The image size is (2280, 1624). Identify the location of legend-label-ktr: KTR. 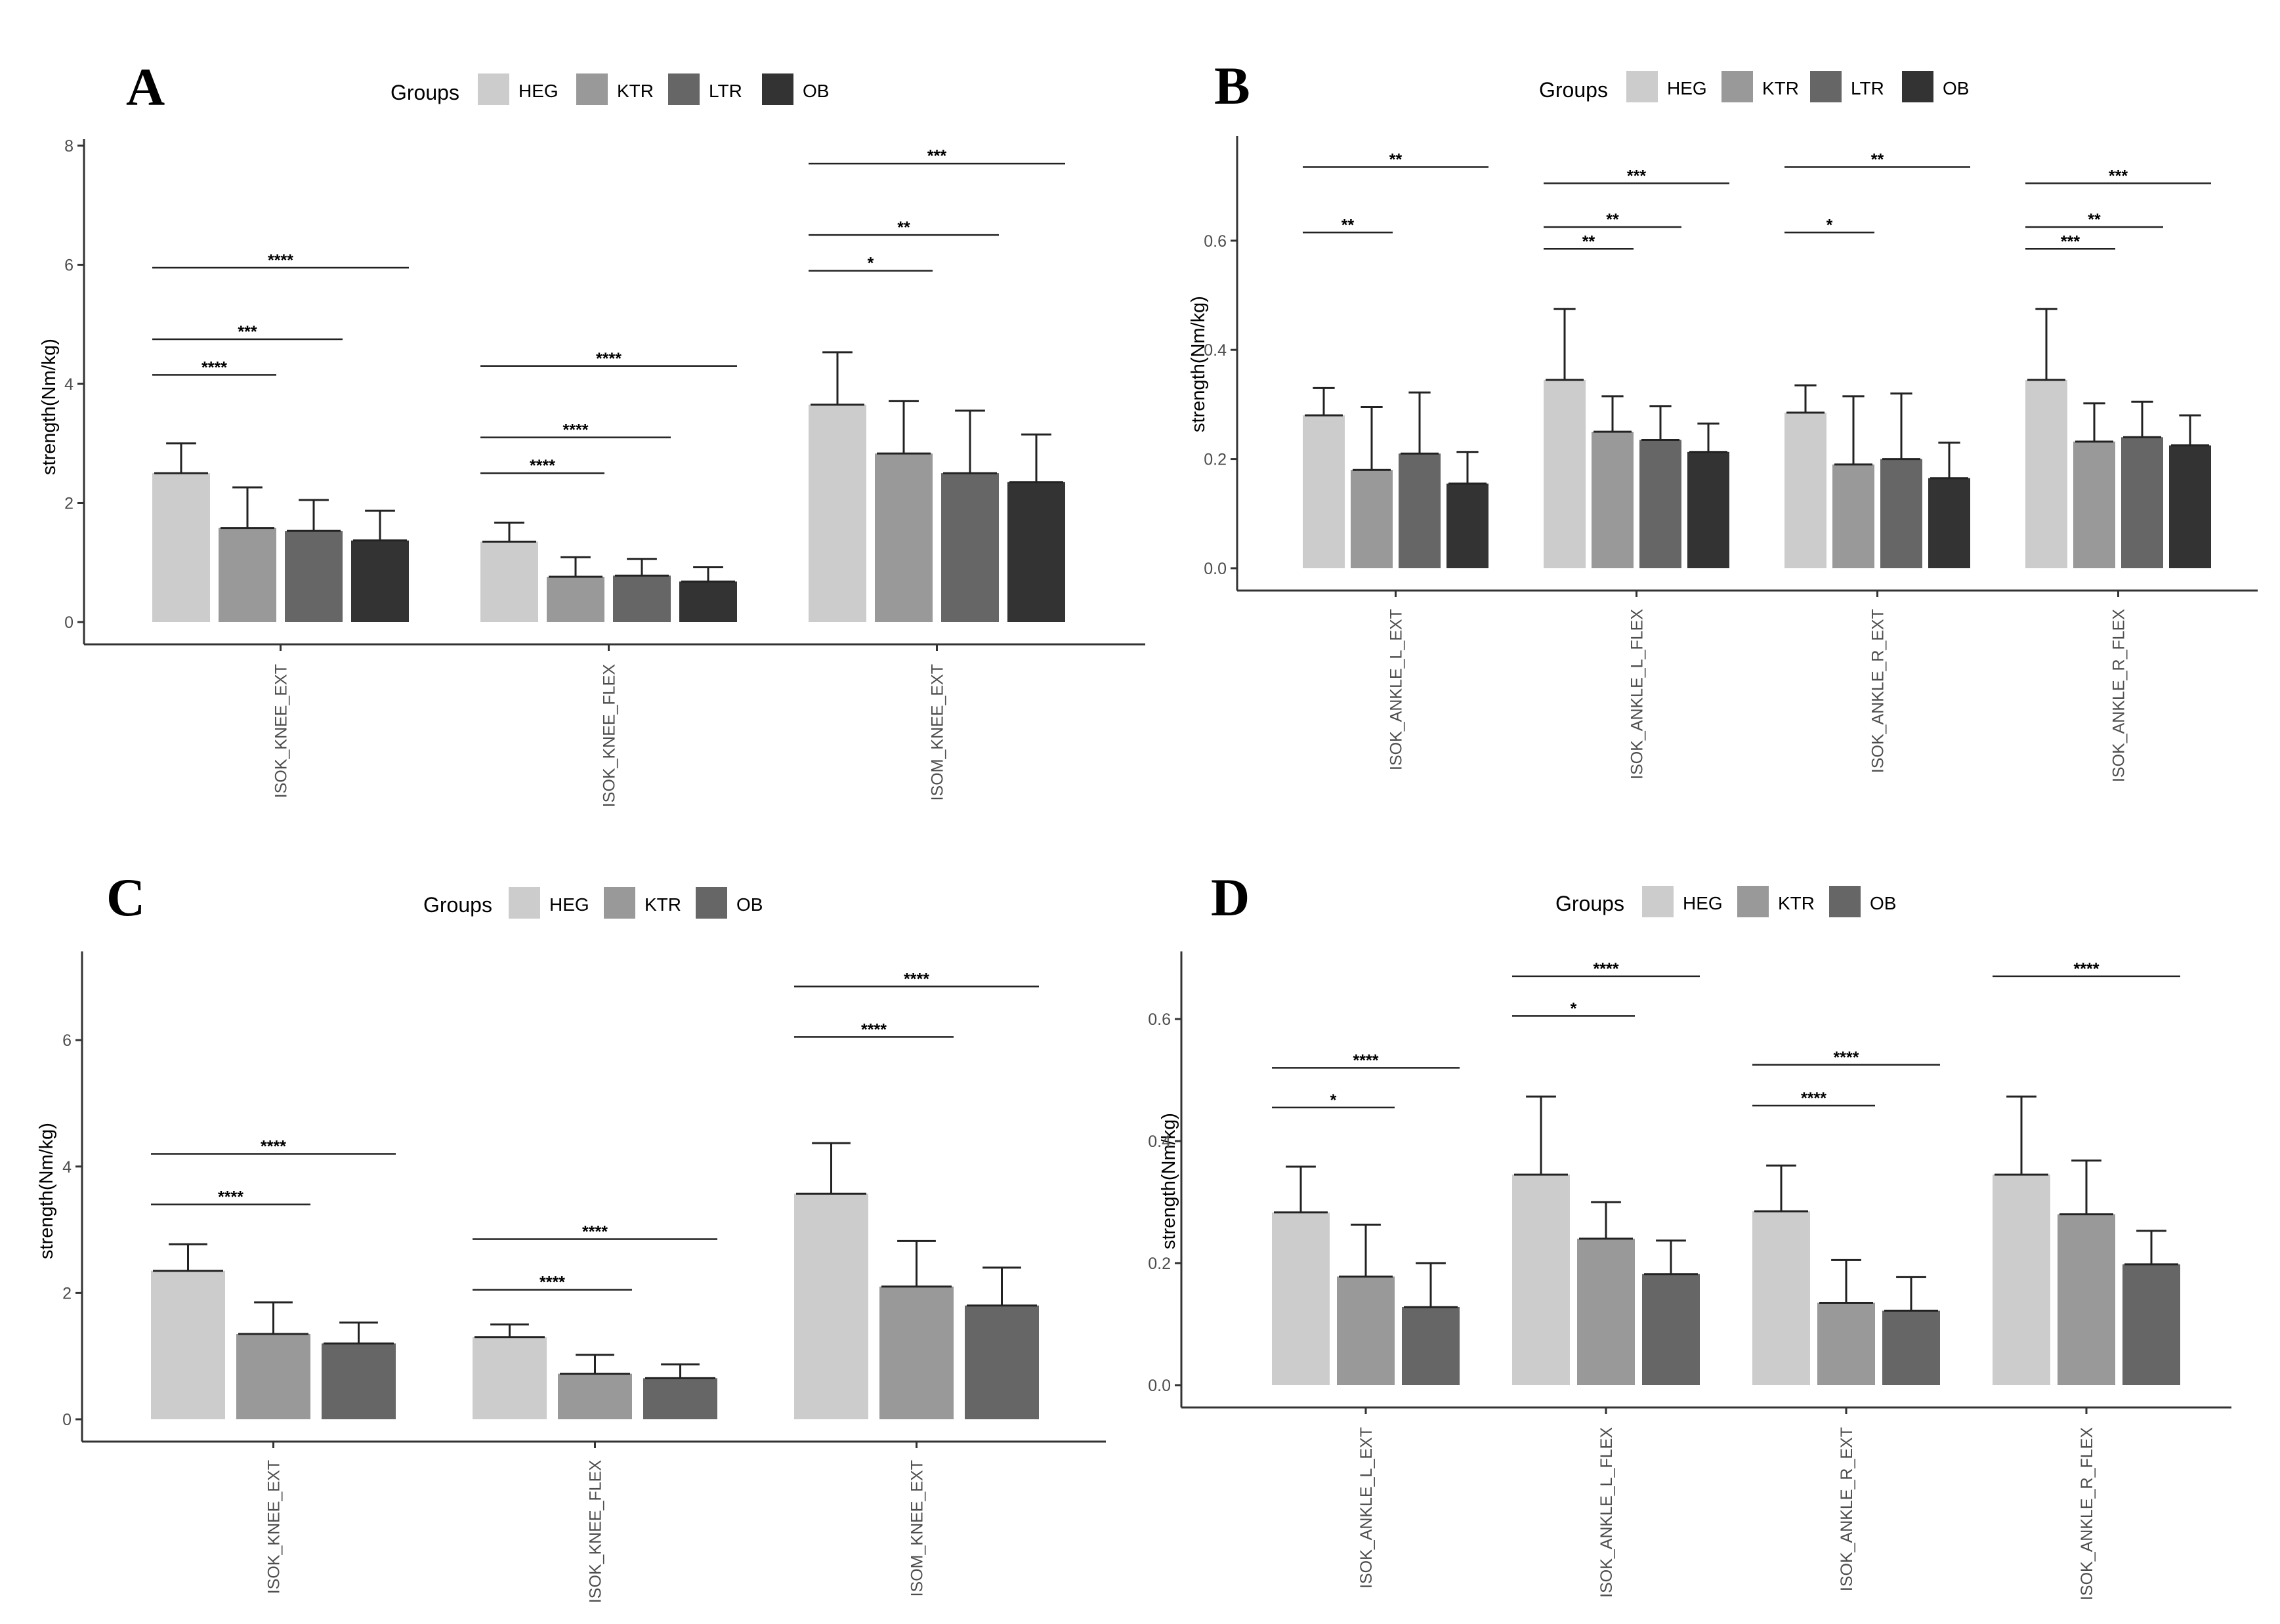
(635, 91).